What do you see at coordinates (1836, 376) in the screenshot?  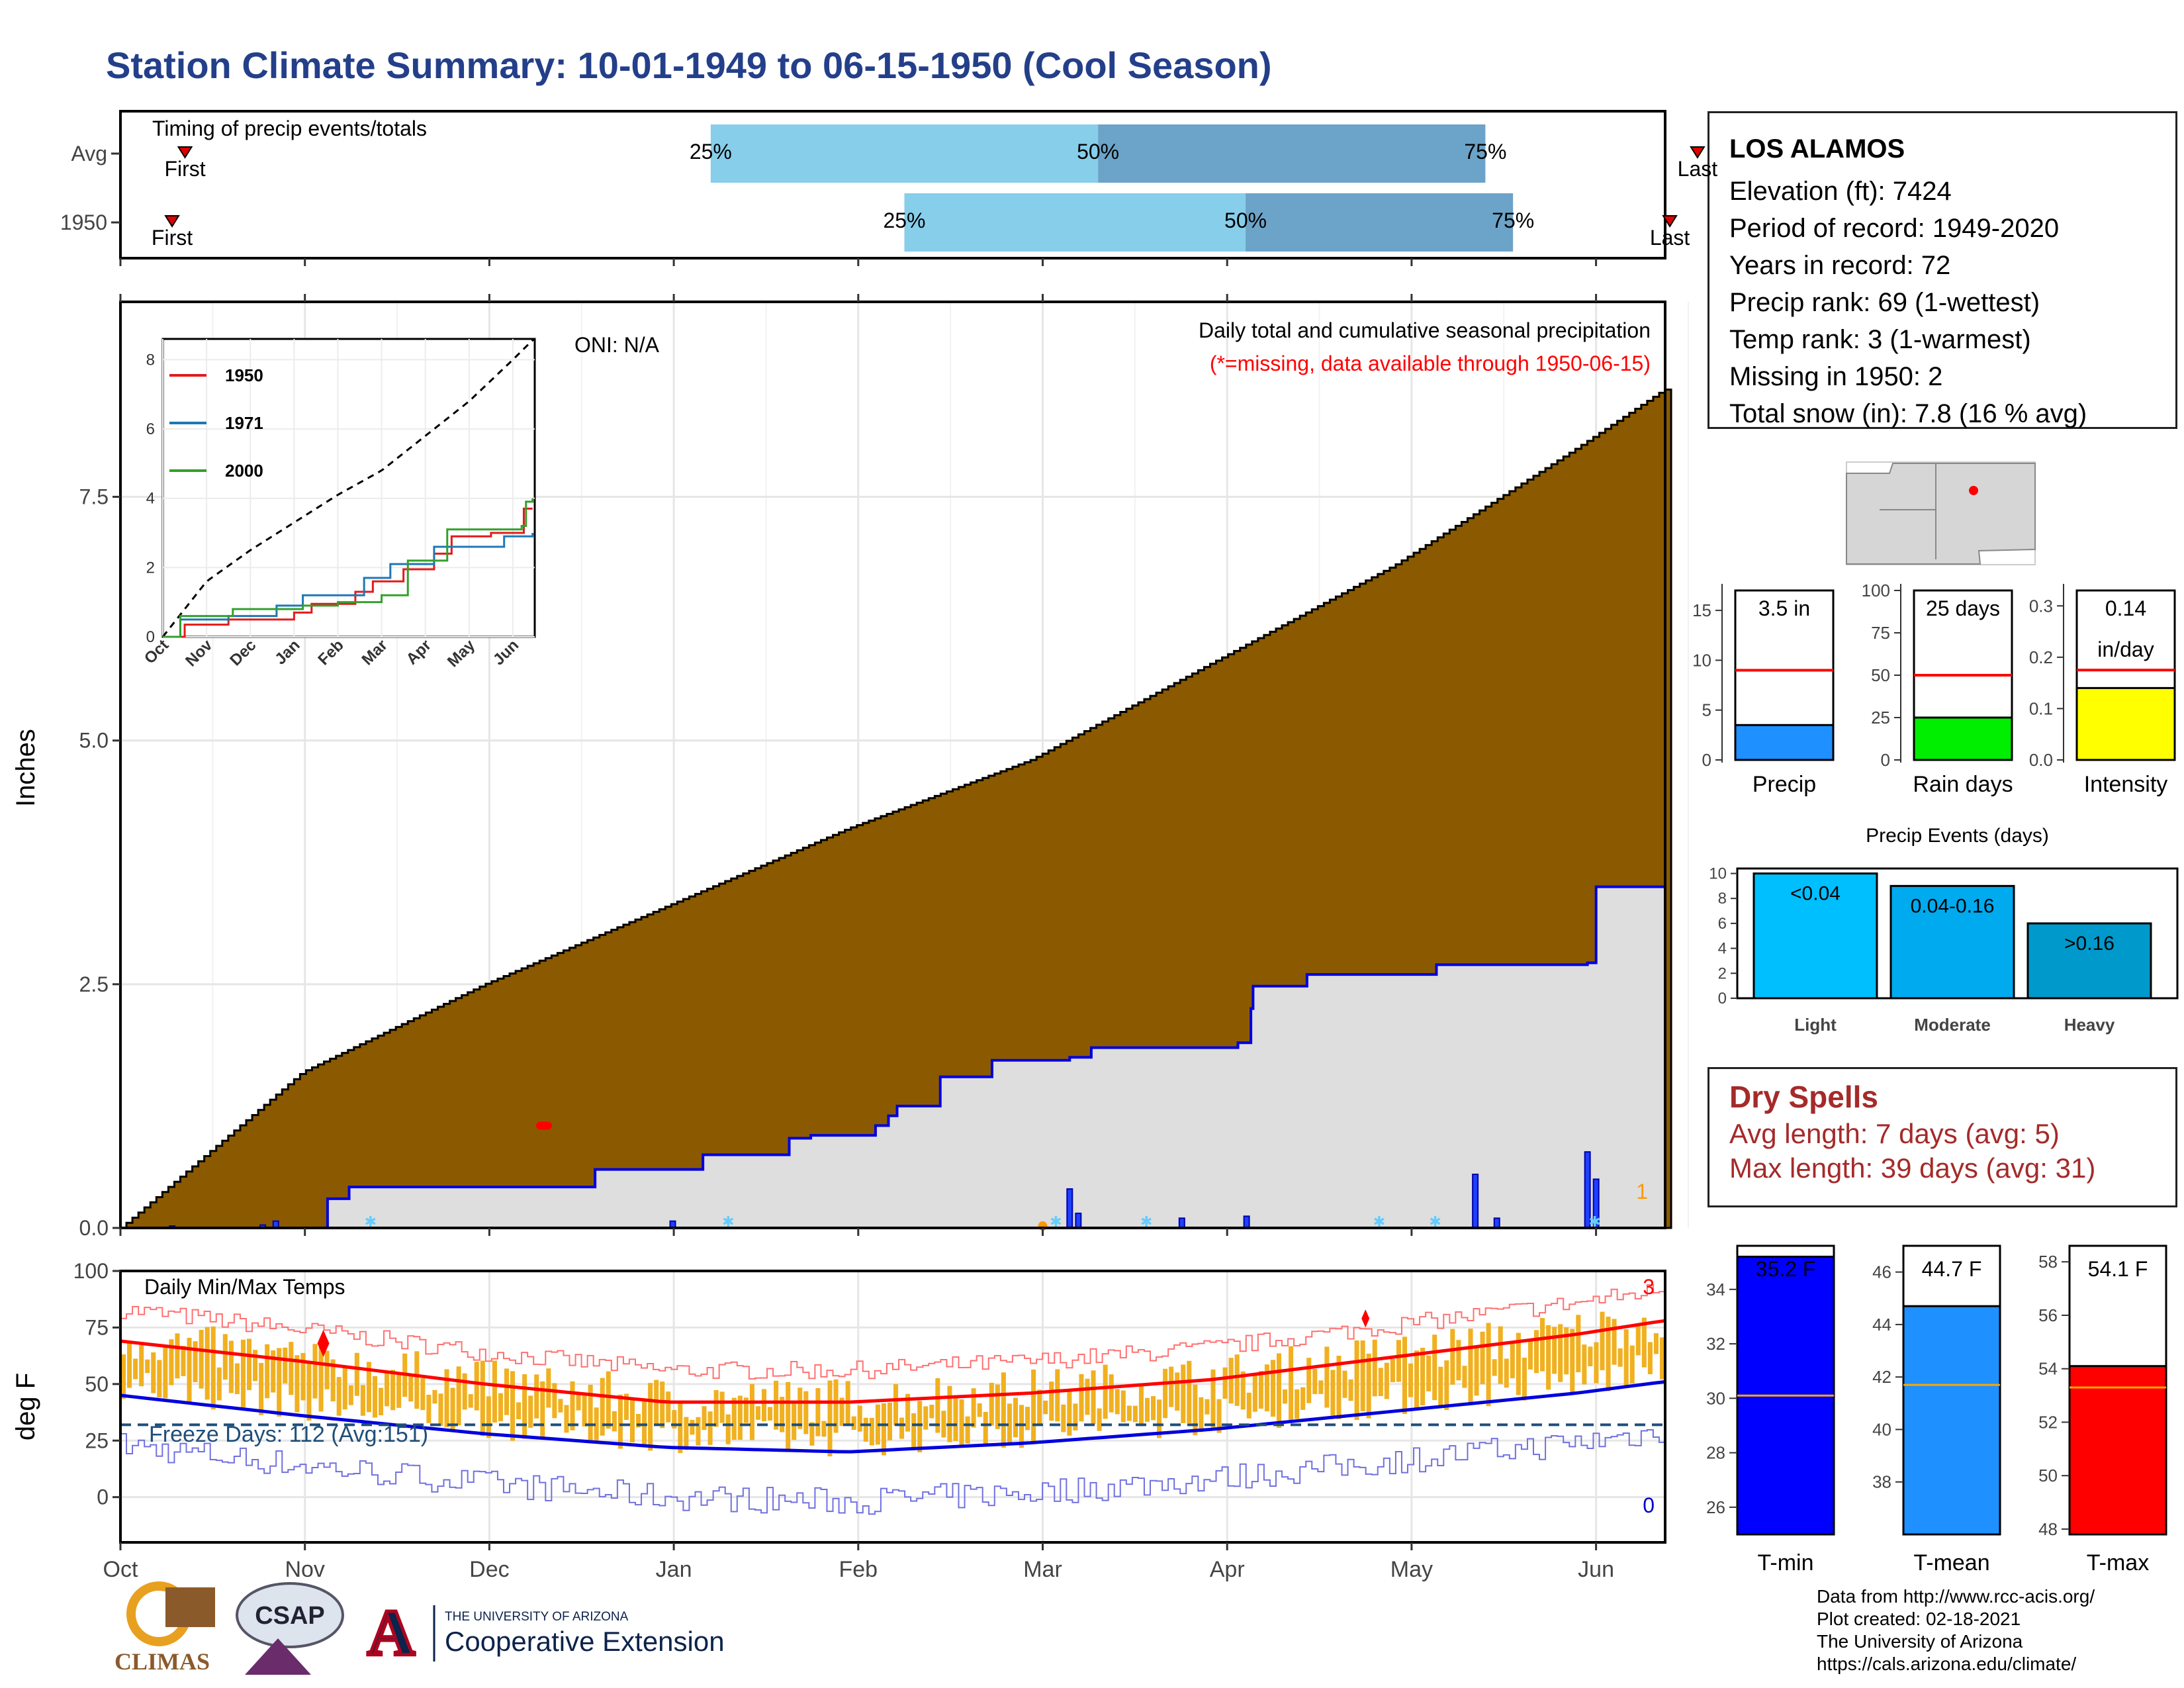 I see `station-missing: Missing in 1950: 2` at bounding box center [1836, 376].